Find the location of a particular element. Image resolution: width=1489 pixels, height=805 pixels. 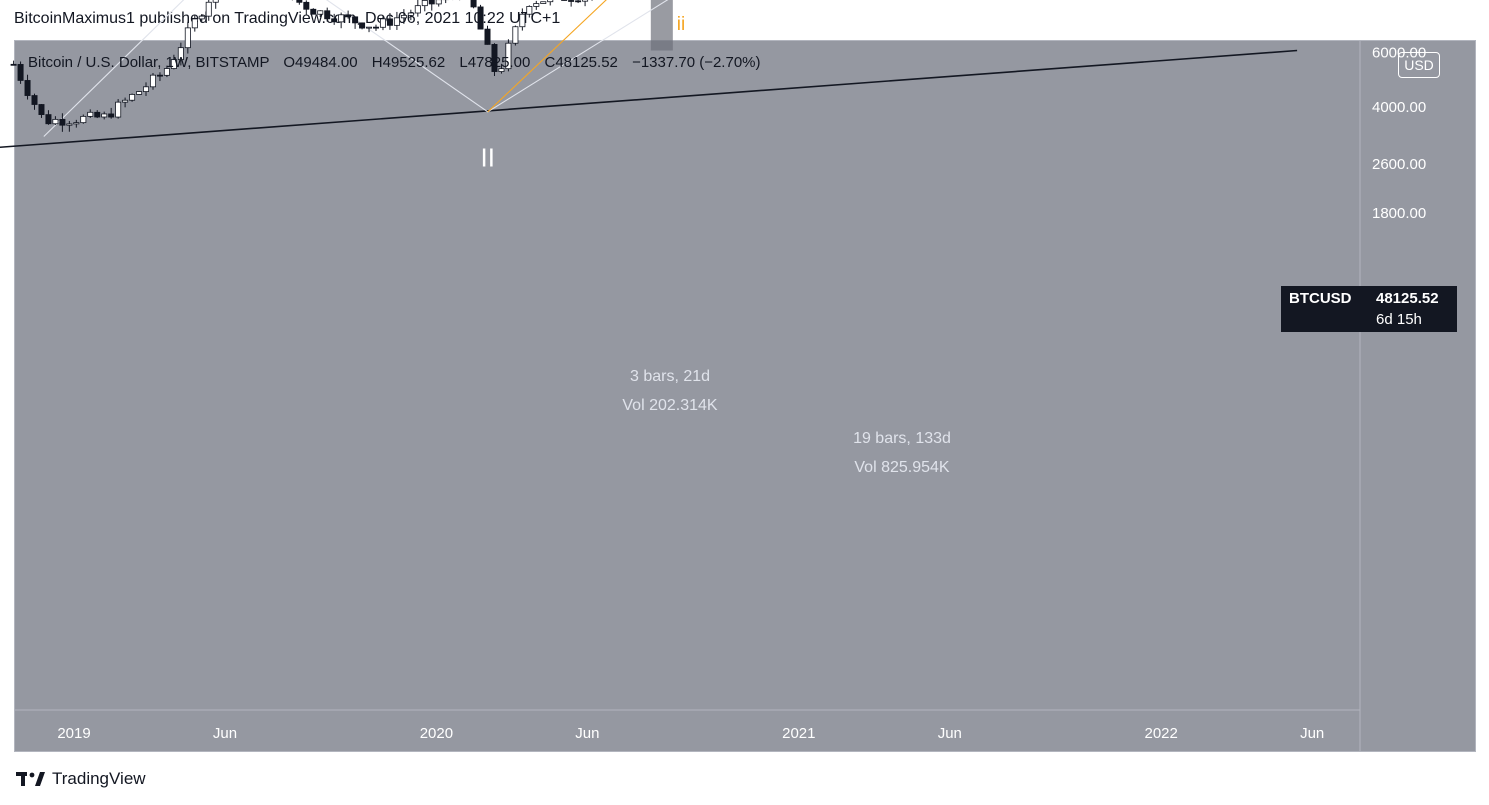

x-tick-label: Jun is located at coordinates (1312, 733).